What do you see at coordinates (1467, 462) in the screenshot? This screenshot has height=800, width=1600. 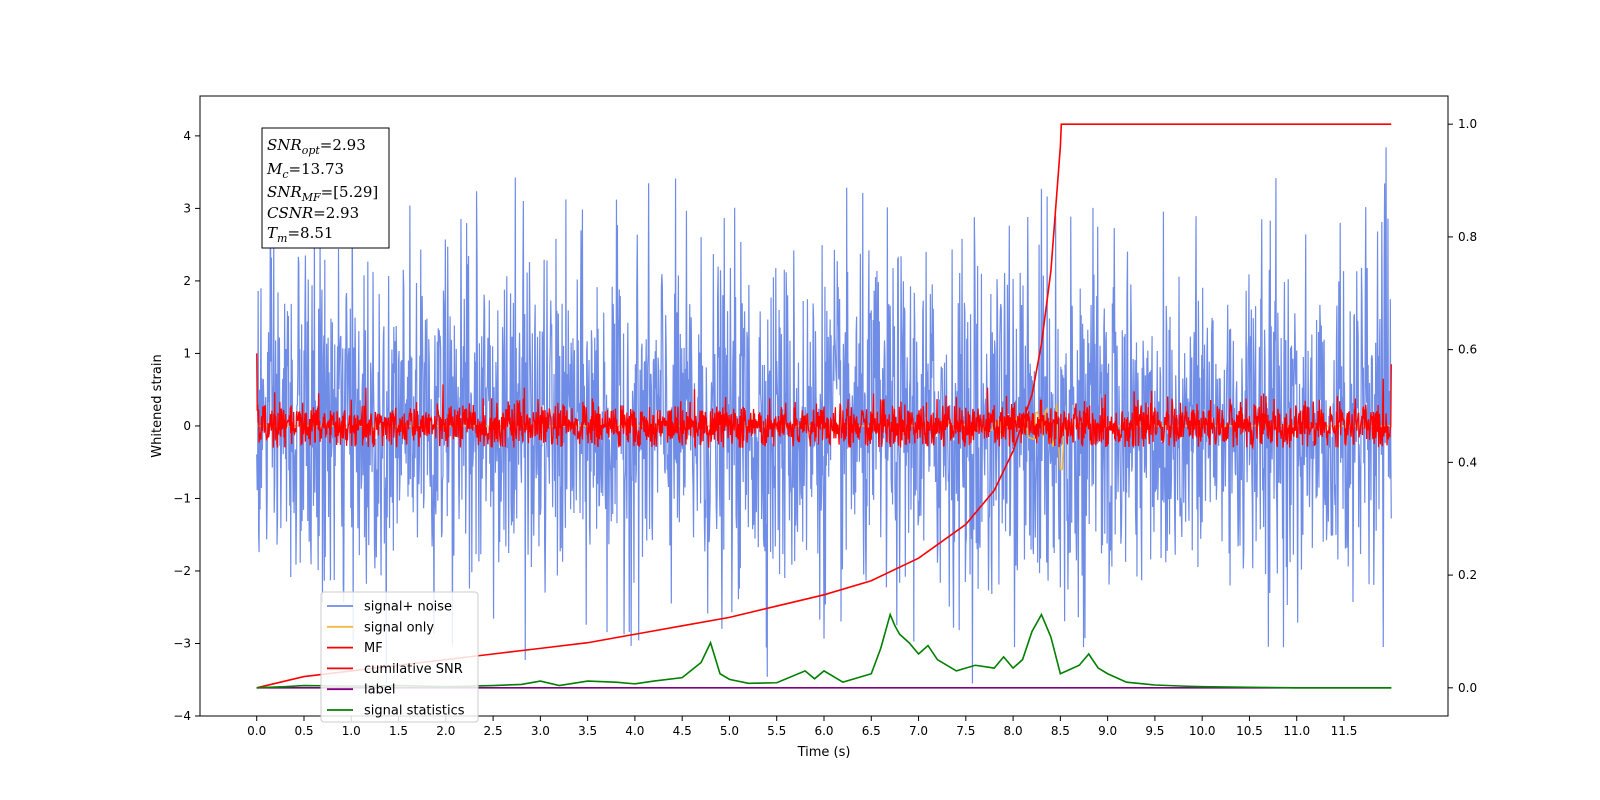 I see `y2-tick-label: 0.4` at bounding box center [1467, 462].